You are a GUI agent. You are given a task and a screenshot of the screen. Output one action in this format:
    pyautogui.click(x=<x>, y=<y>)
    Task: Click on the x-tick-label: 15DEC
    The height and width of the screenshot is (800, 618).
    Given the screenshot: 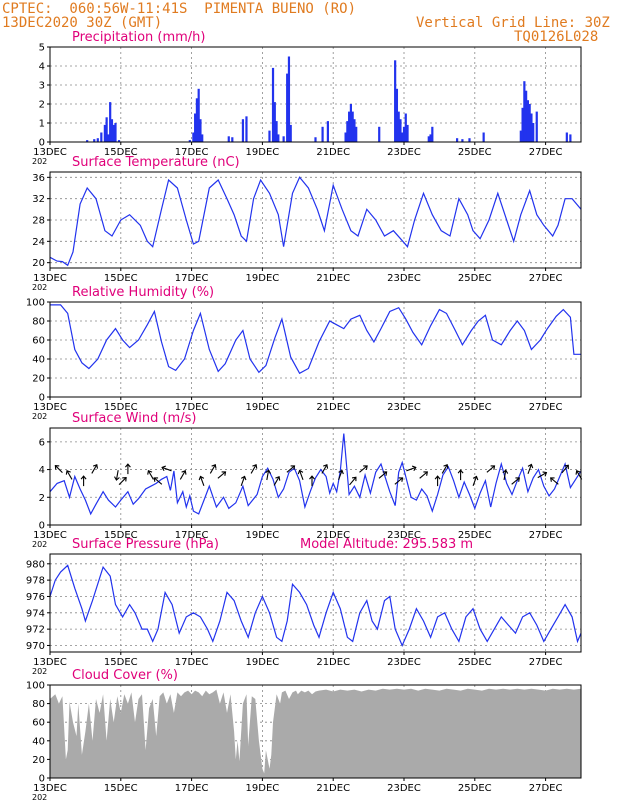 What is the action you would take?
    pyautogui.click(x=121, y=407)
    